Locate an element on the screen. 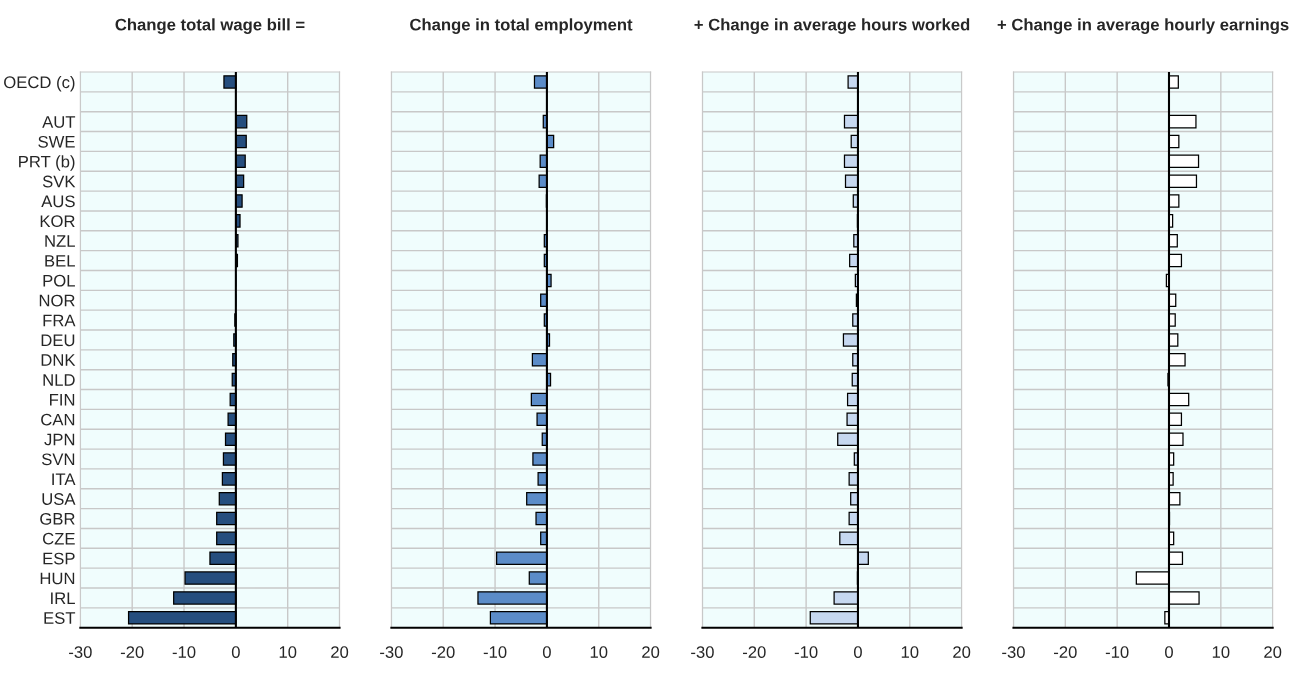  y-tick-label: PRT (b) is located at coordinates (47, 163).